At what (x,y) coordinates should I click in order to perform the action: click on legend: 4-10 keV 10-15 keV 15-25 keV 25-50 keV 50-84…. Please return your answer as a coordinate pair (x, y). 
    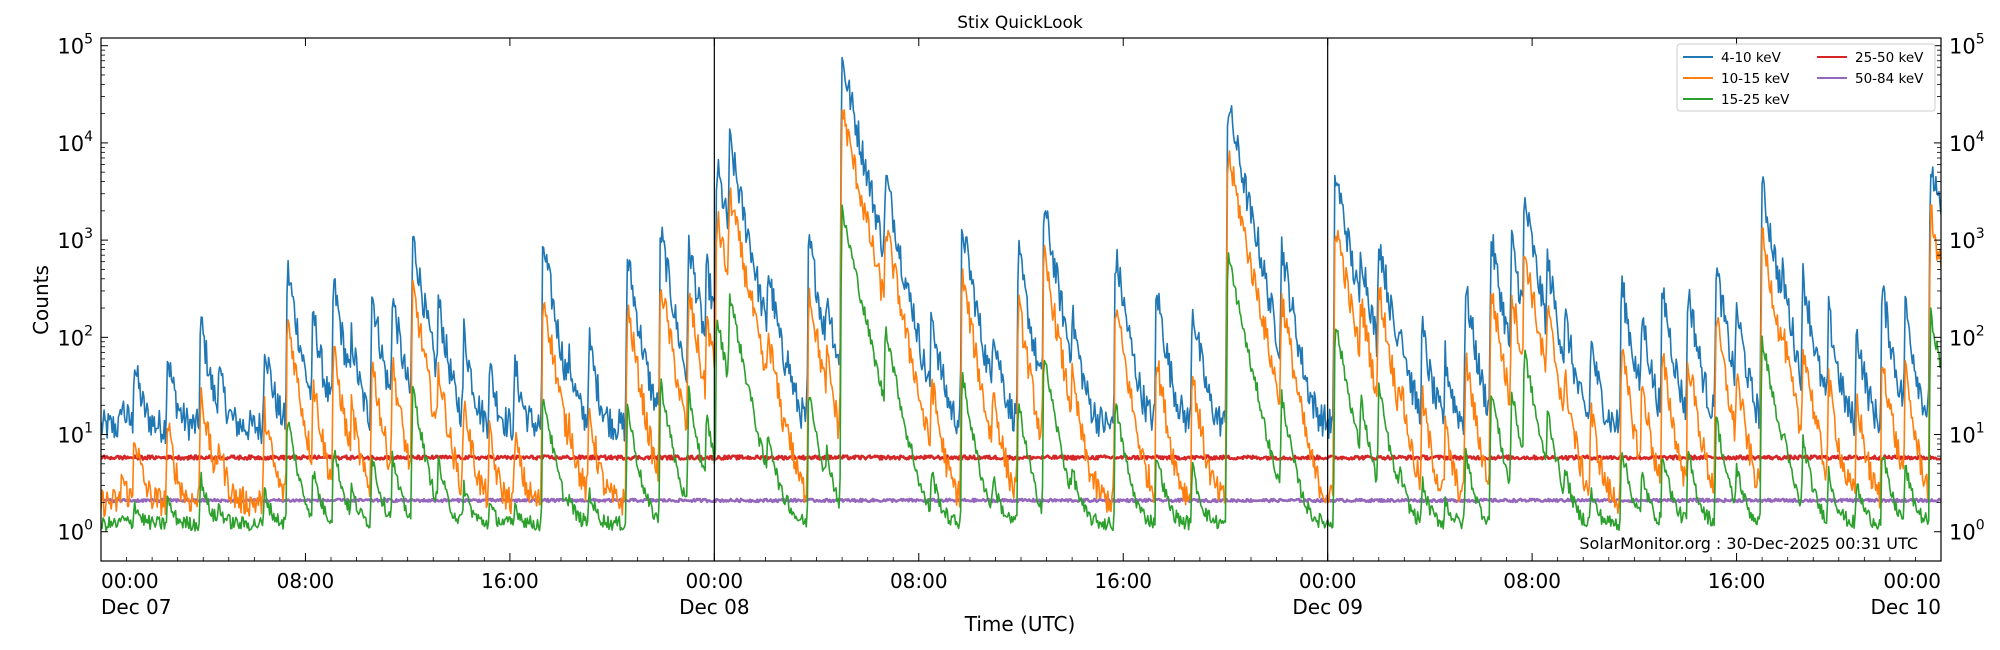
    Looking at the image, I should click on (1806, 77).